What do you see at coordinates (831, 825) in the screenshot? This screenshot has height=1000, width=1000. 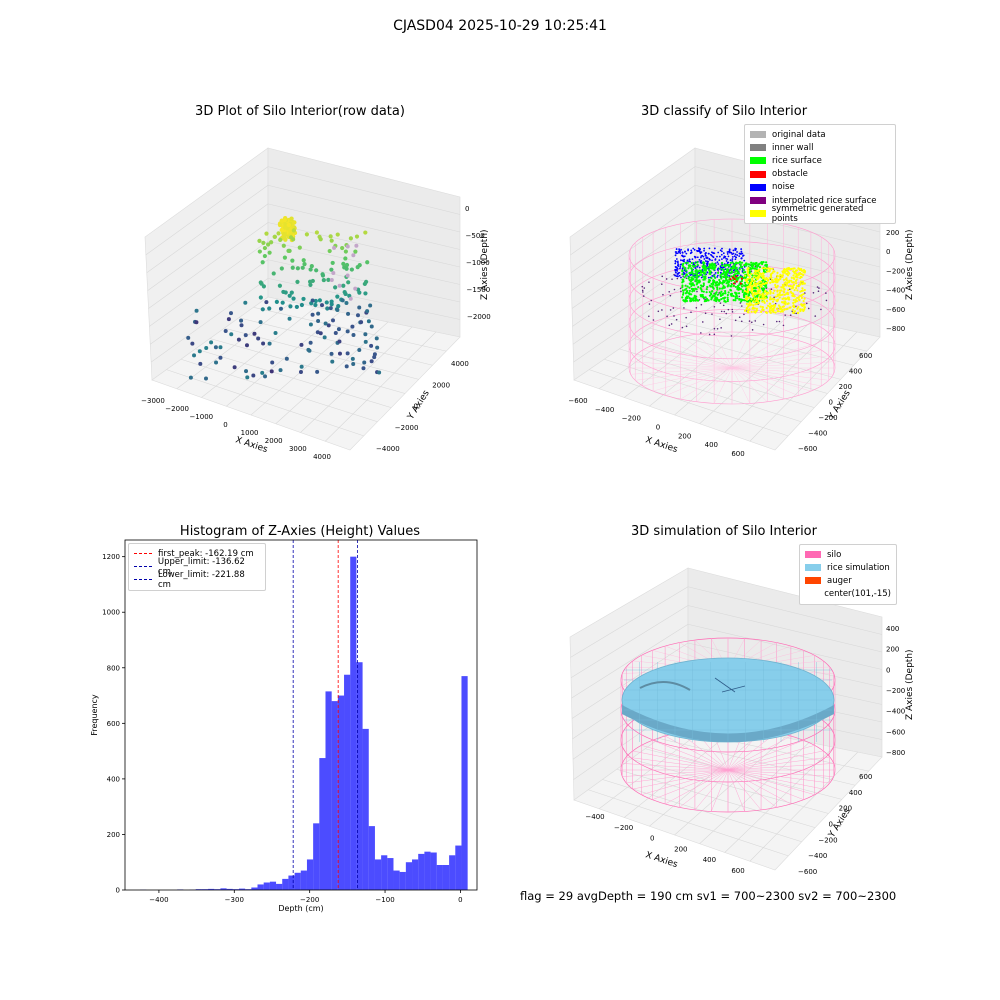 I see `tick-label: 0` at bounding box center [831, 825].